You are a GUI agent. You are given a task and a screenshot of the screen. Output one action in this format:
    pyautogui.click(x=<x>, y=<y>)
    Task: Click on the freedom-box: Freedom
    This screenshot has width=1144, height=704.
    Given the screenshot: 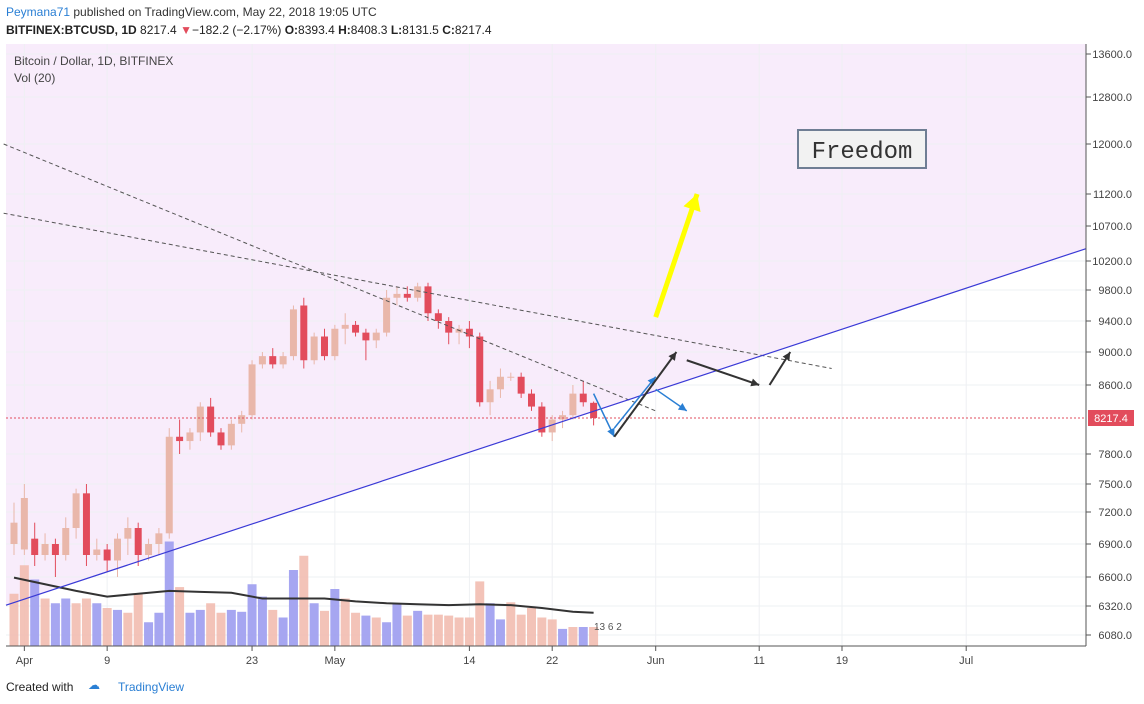 What is the action you would take?
    pyautogui.click(x=862, y=149)
    